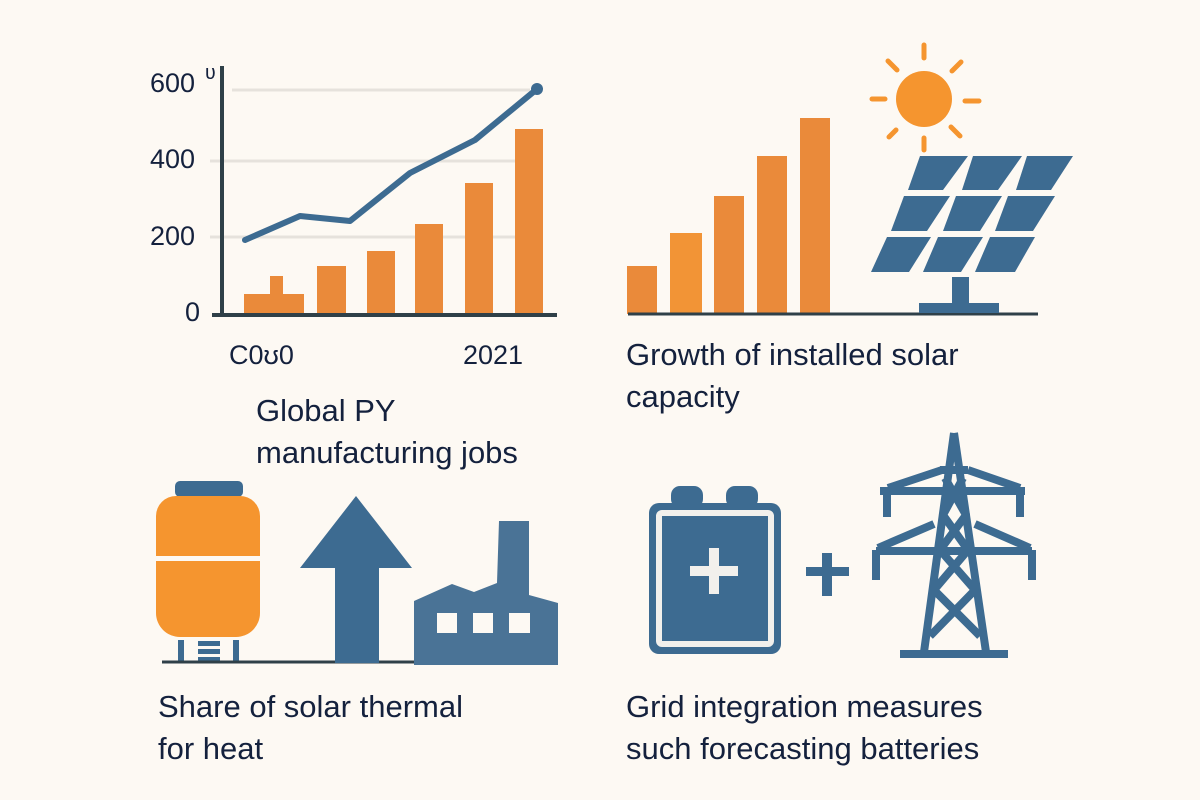  I want to click on thermal-caption-line1: Share of solar thermal, so click(310, 706).